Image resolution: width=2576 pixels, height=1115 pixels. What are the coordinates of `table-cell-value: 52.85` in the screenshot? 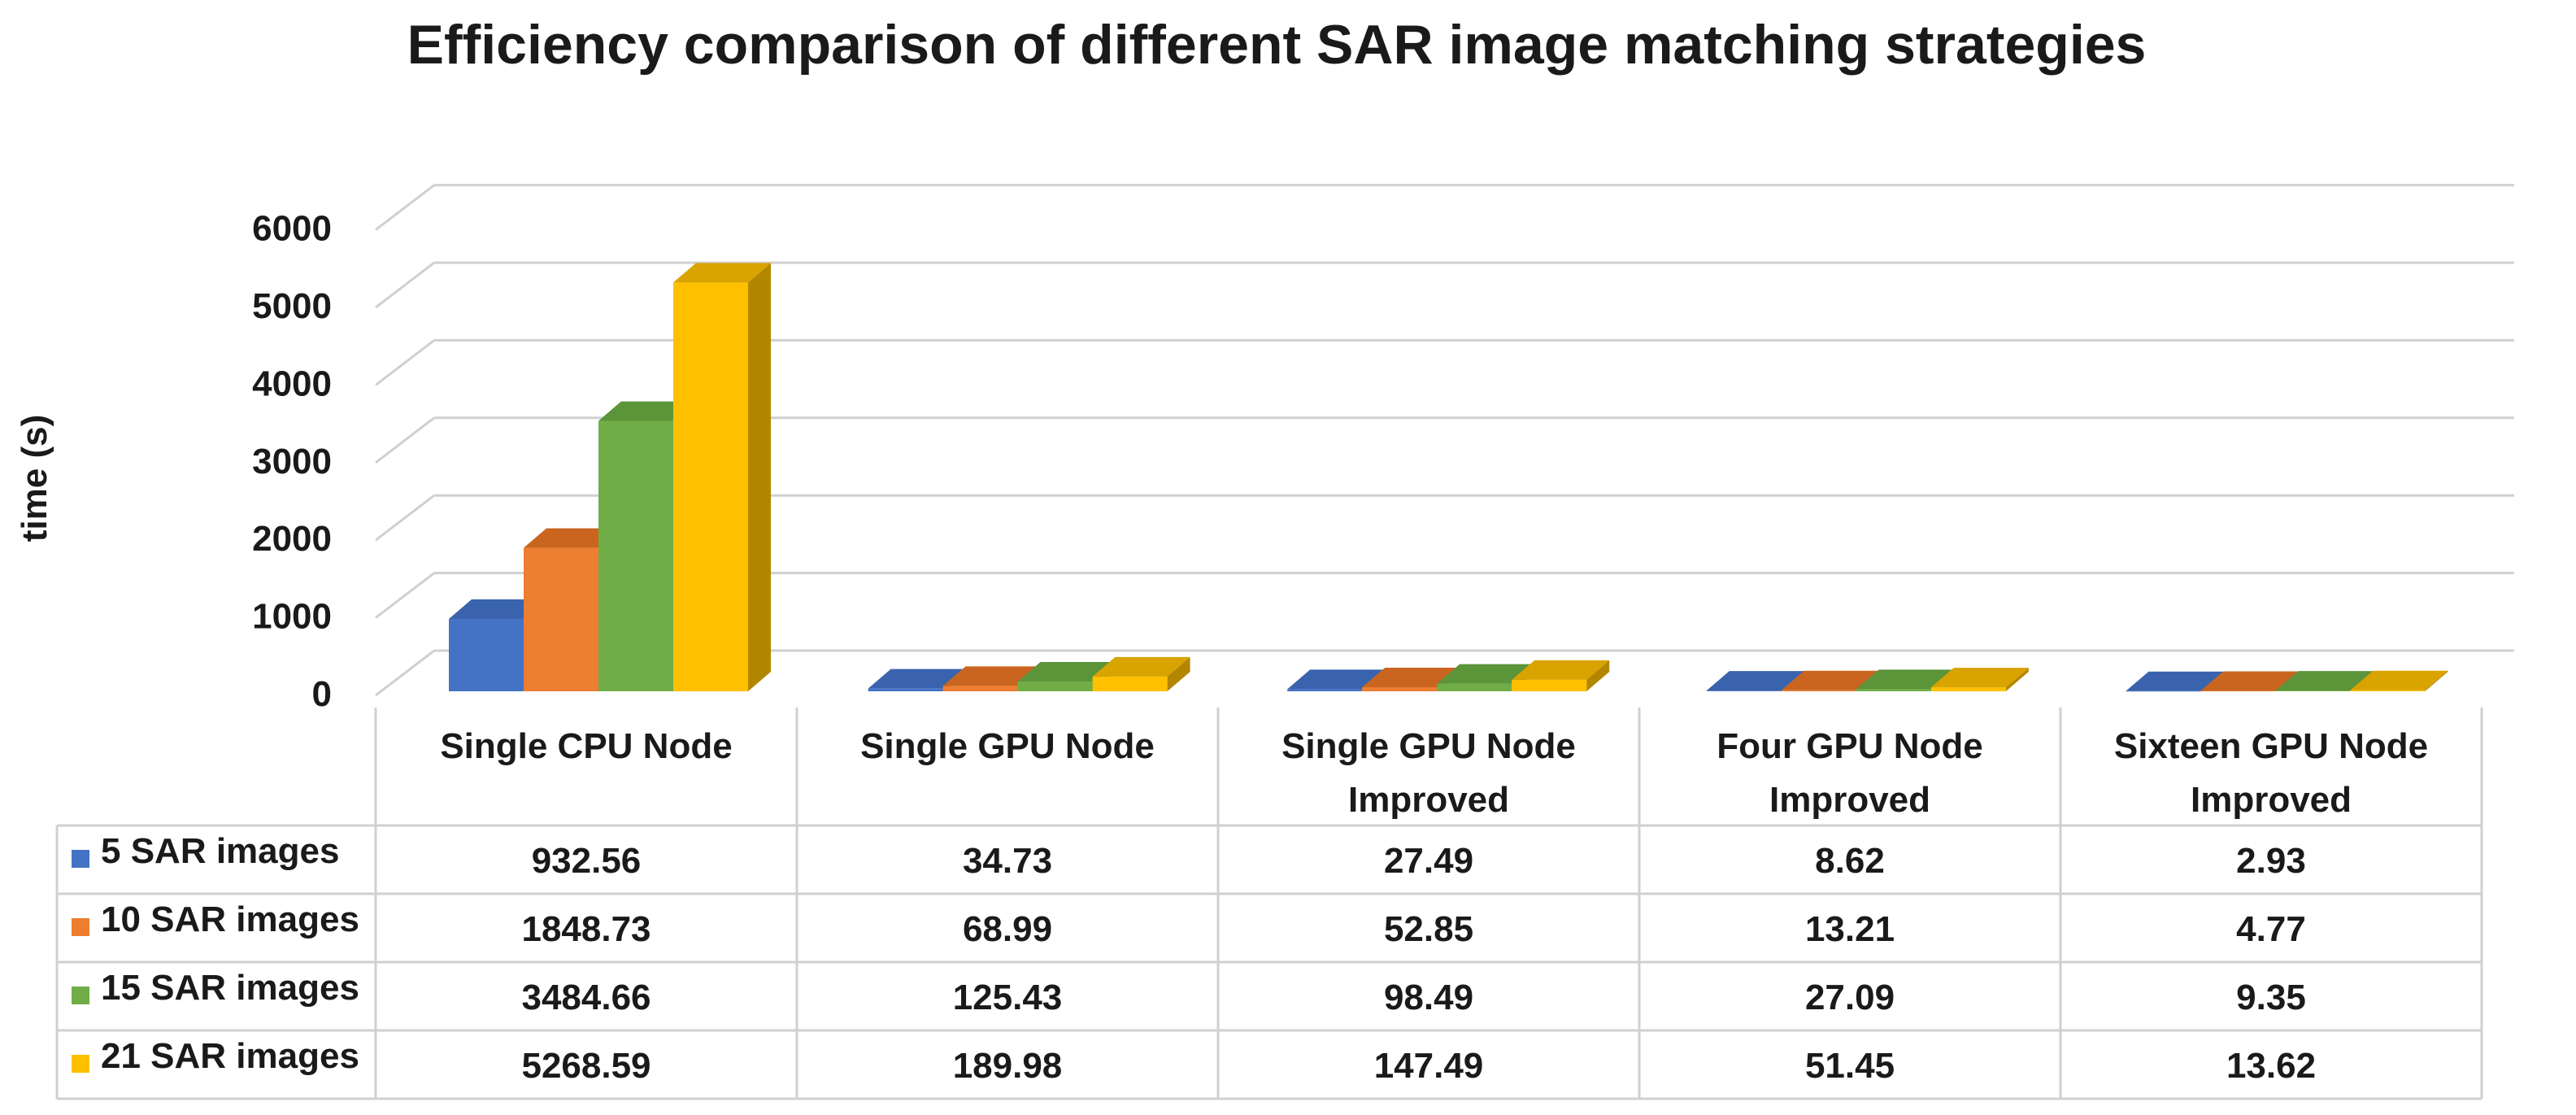 It's located at (1429, 929).